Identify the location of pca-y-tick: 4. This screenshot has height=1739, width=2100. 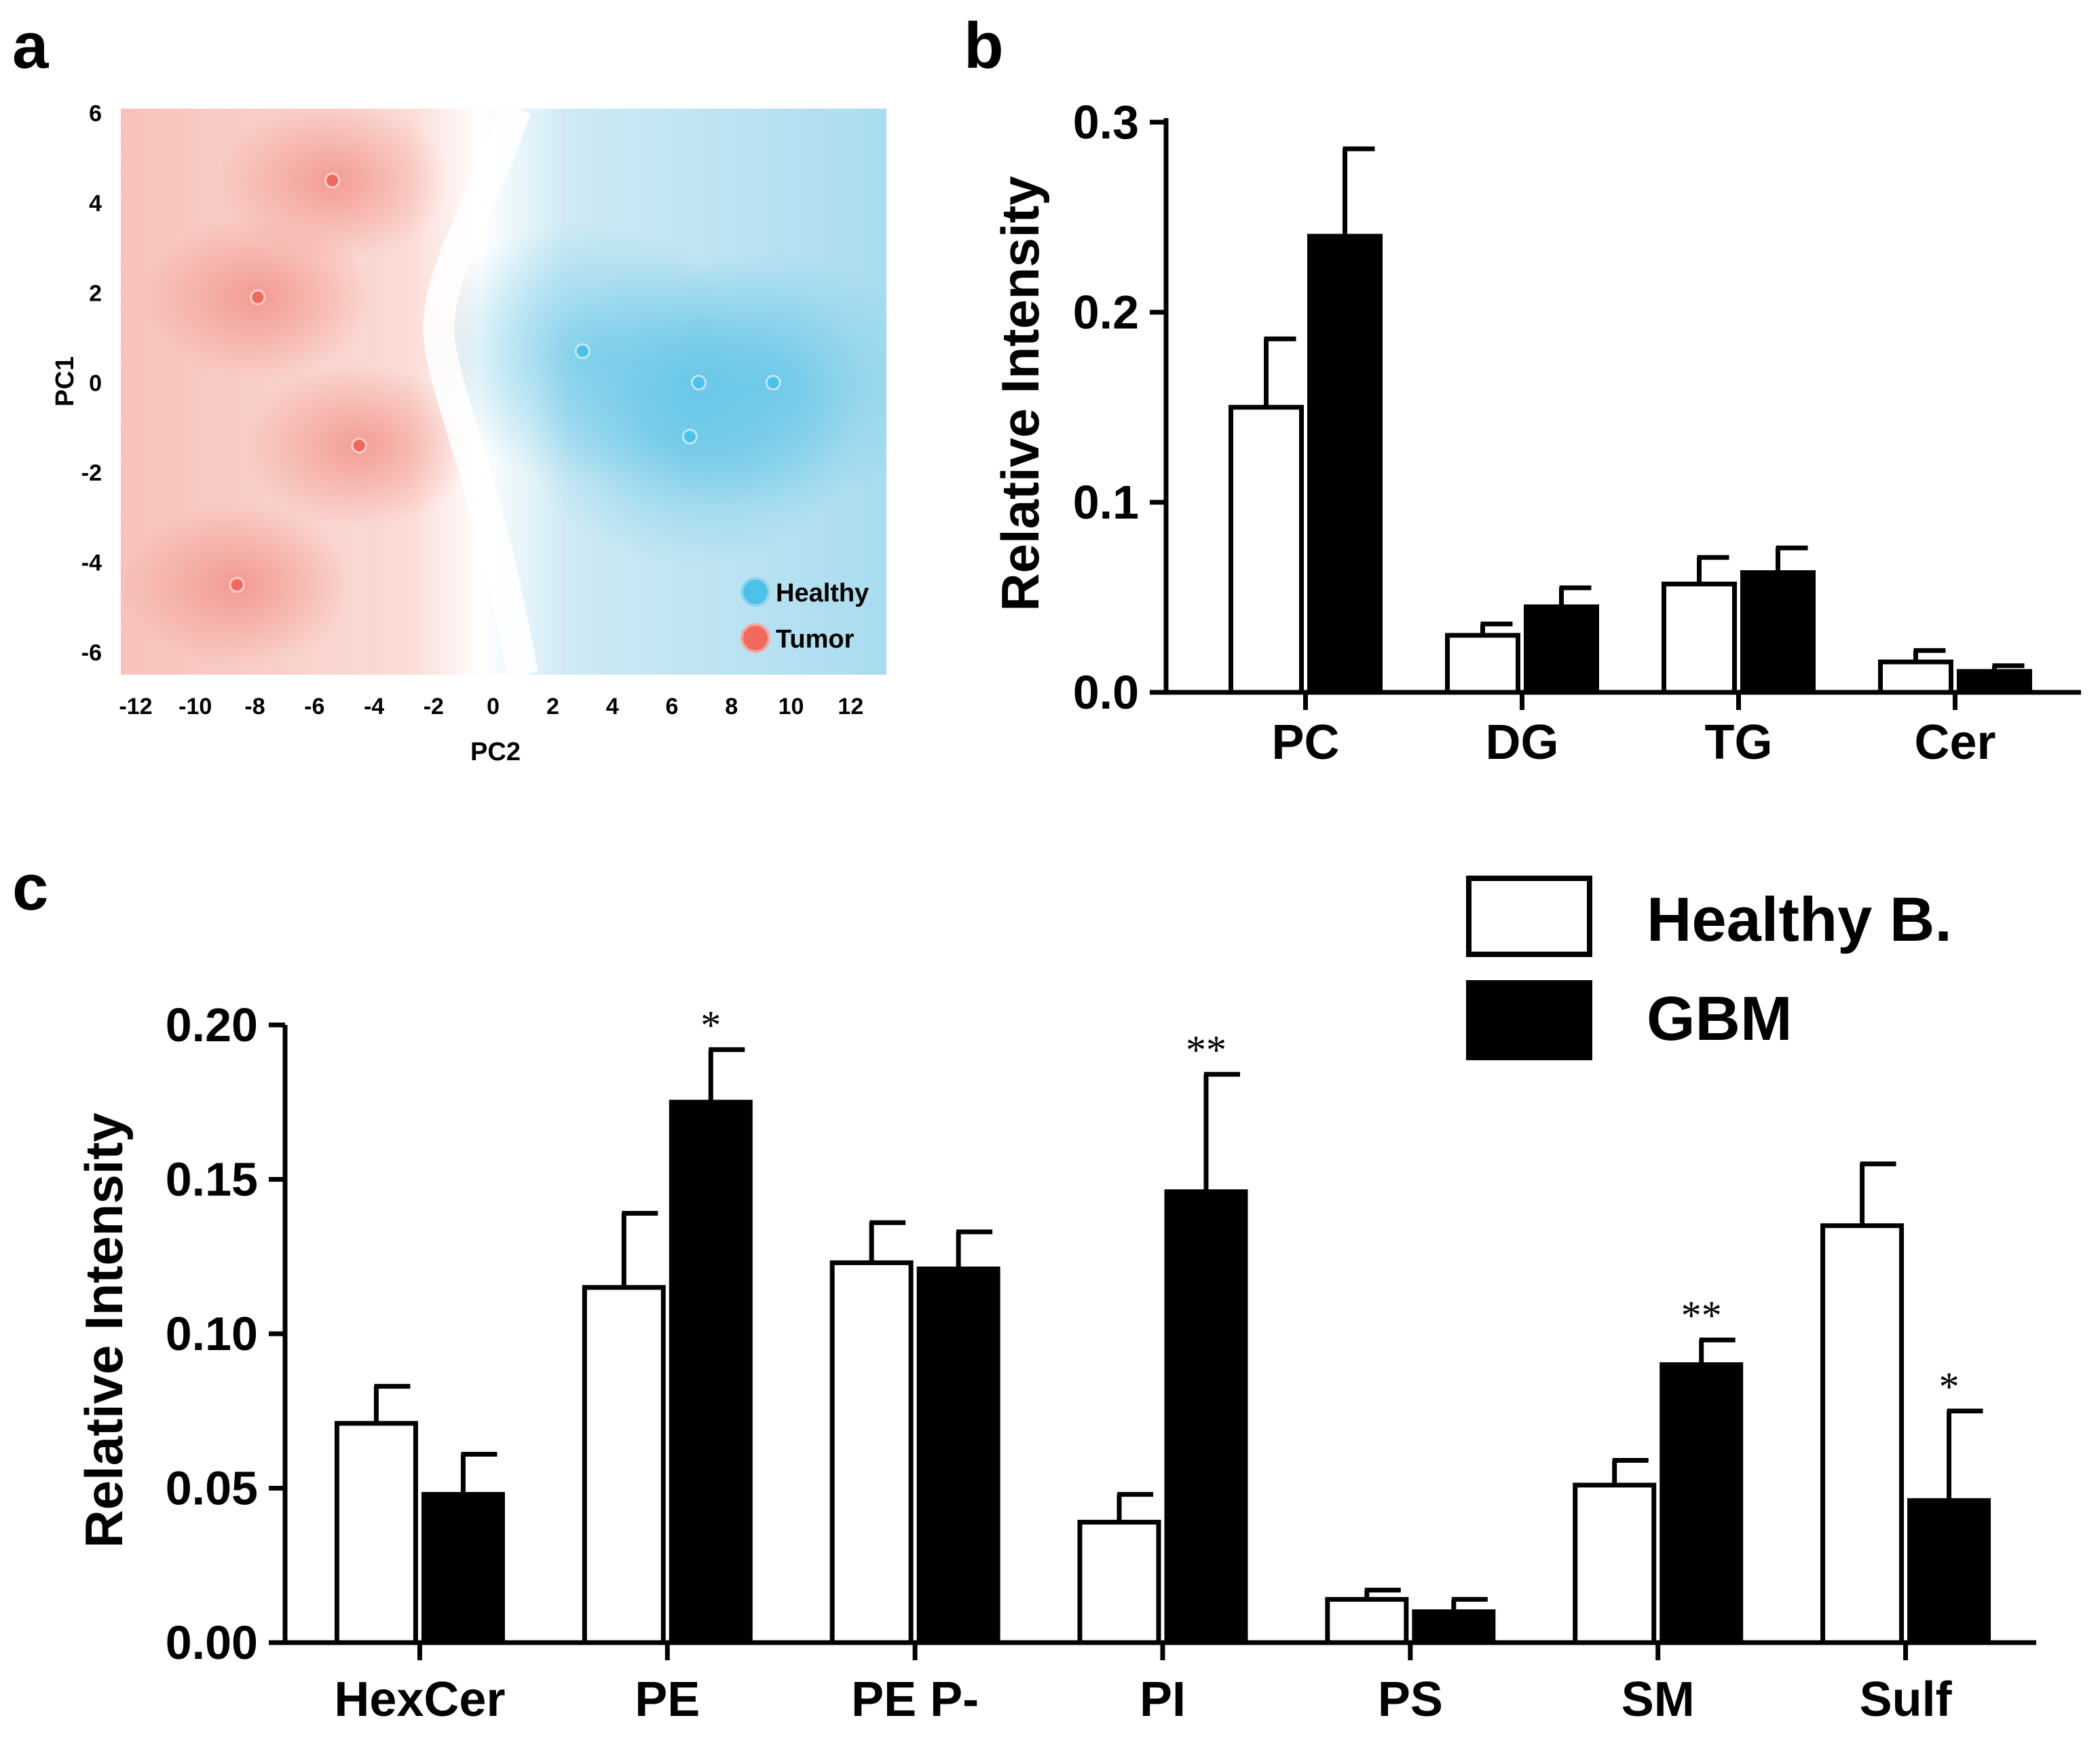
(96, 204).